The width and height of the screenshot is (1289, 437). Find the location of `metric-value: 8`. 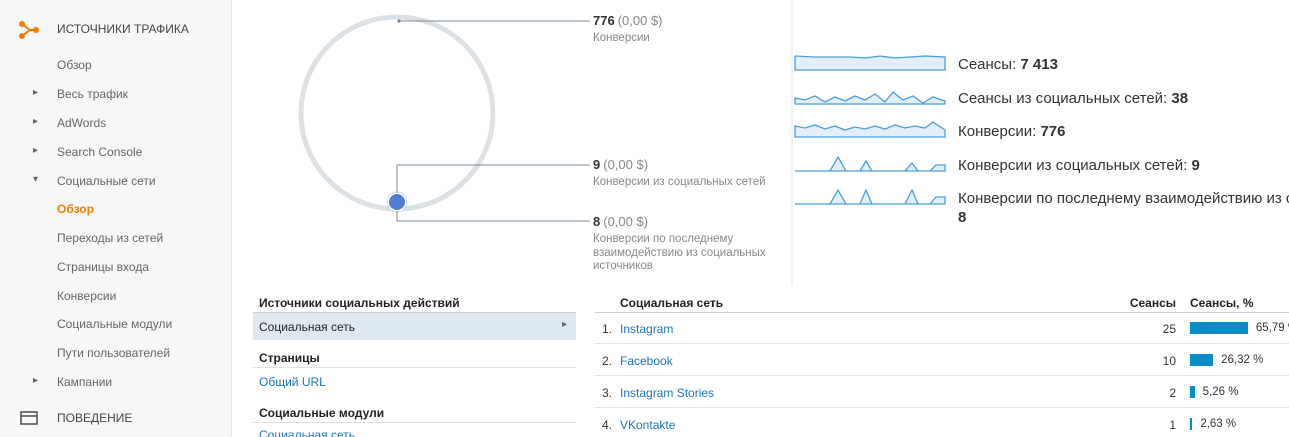

metric-value: 8 is located at coordinates (962, 217).